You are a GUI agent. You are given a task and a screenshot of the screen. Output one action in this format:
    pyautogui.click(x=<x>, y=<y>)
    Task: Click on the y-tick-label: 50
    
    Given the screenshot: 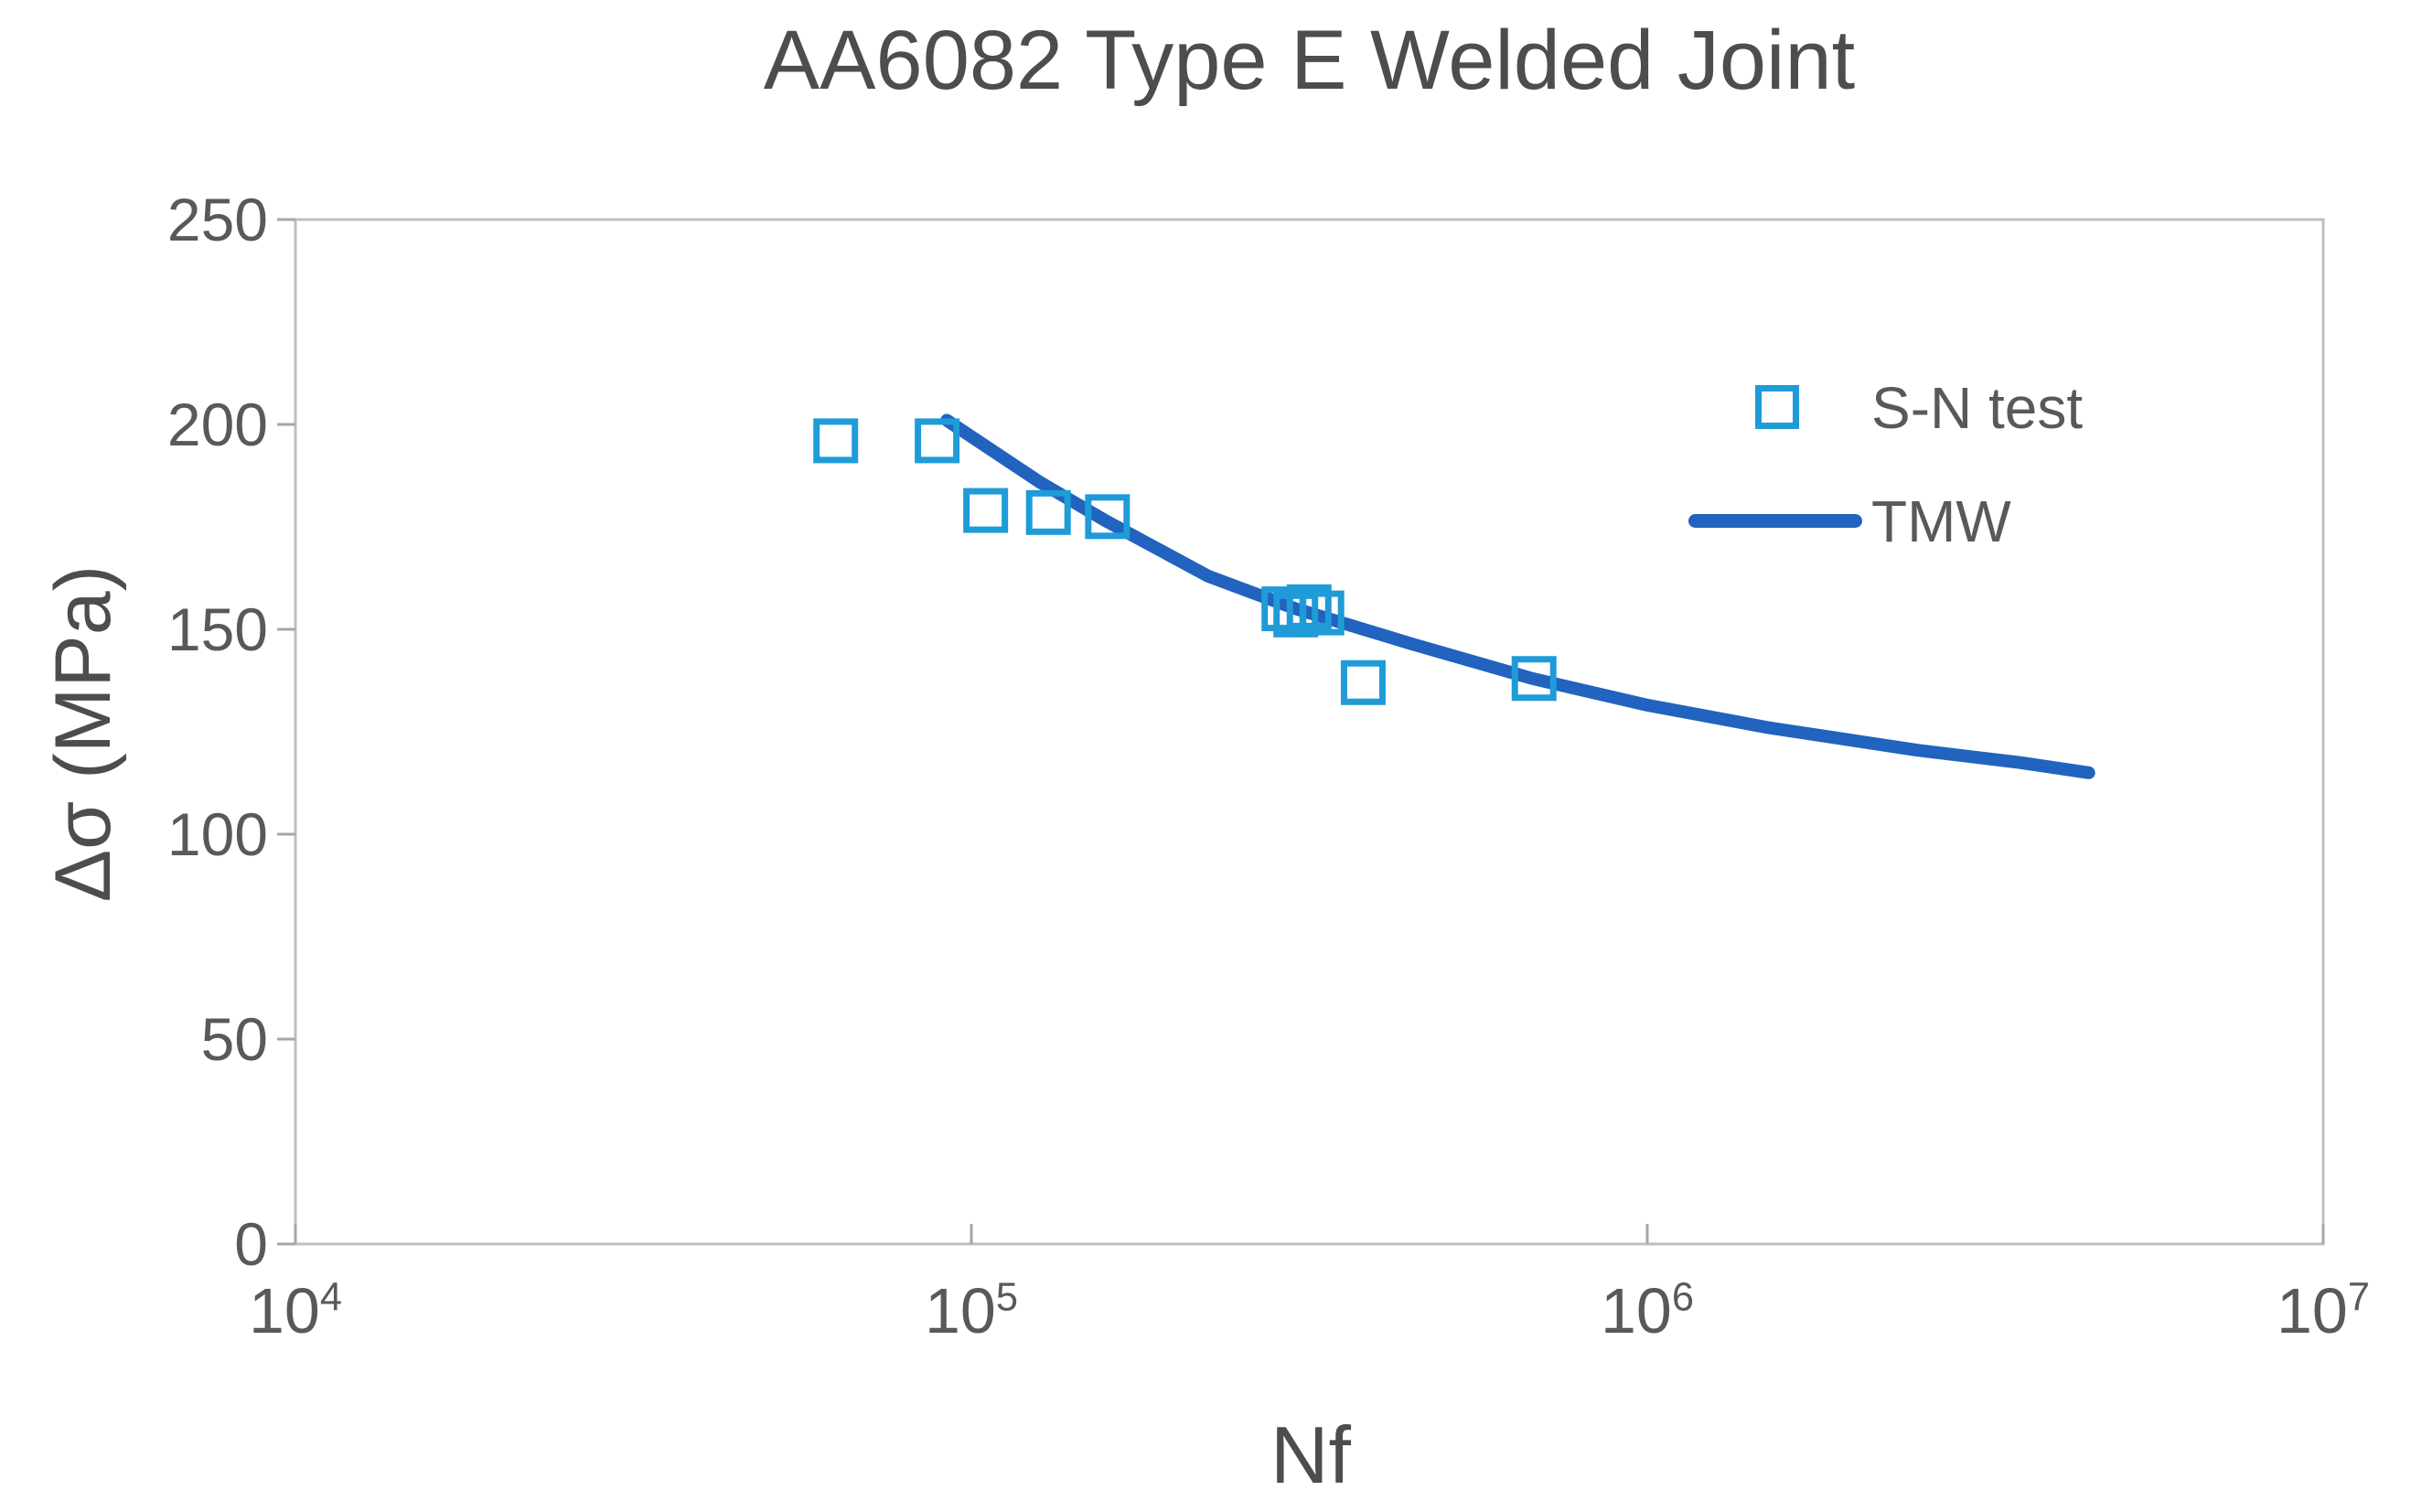 What is the action you would take?
    pyautogui.click(x=234, y=1039)
    